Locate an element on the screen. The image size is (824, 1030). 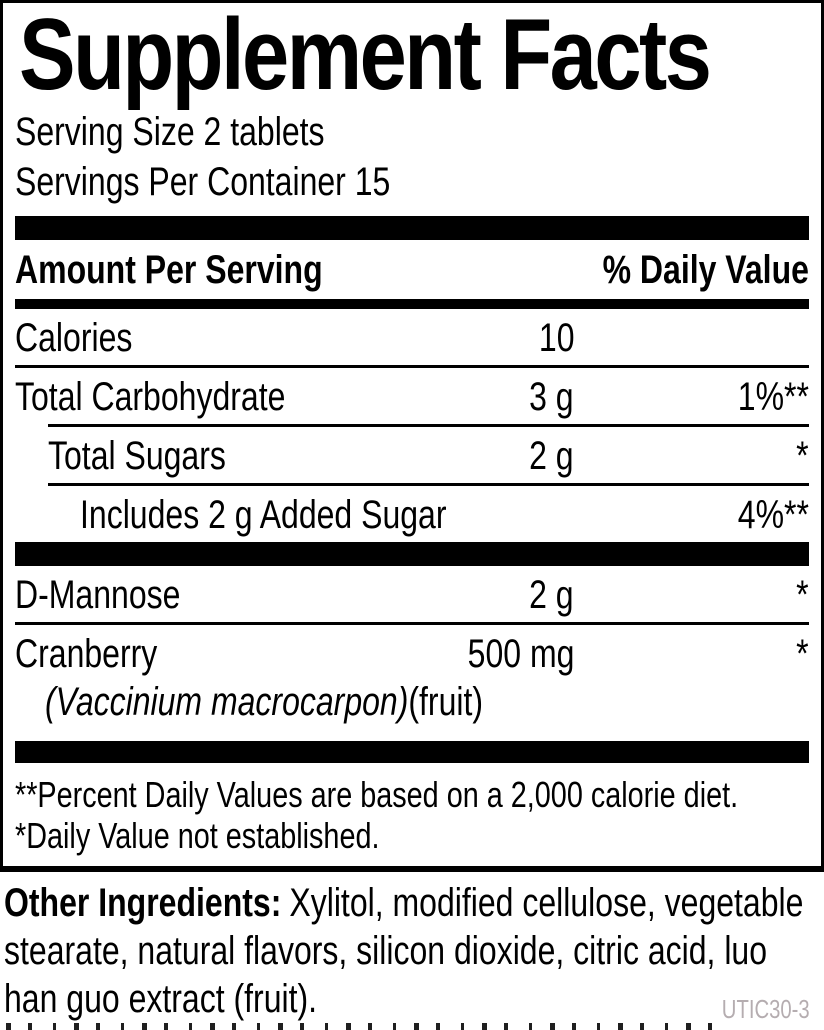
panel-title-row: Supplement Facts is located at coordinates (412, 55).